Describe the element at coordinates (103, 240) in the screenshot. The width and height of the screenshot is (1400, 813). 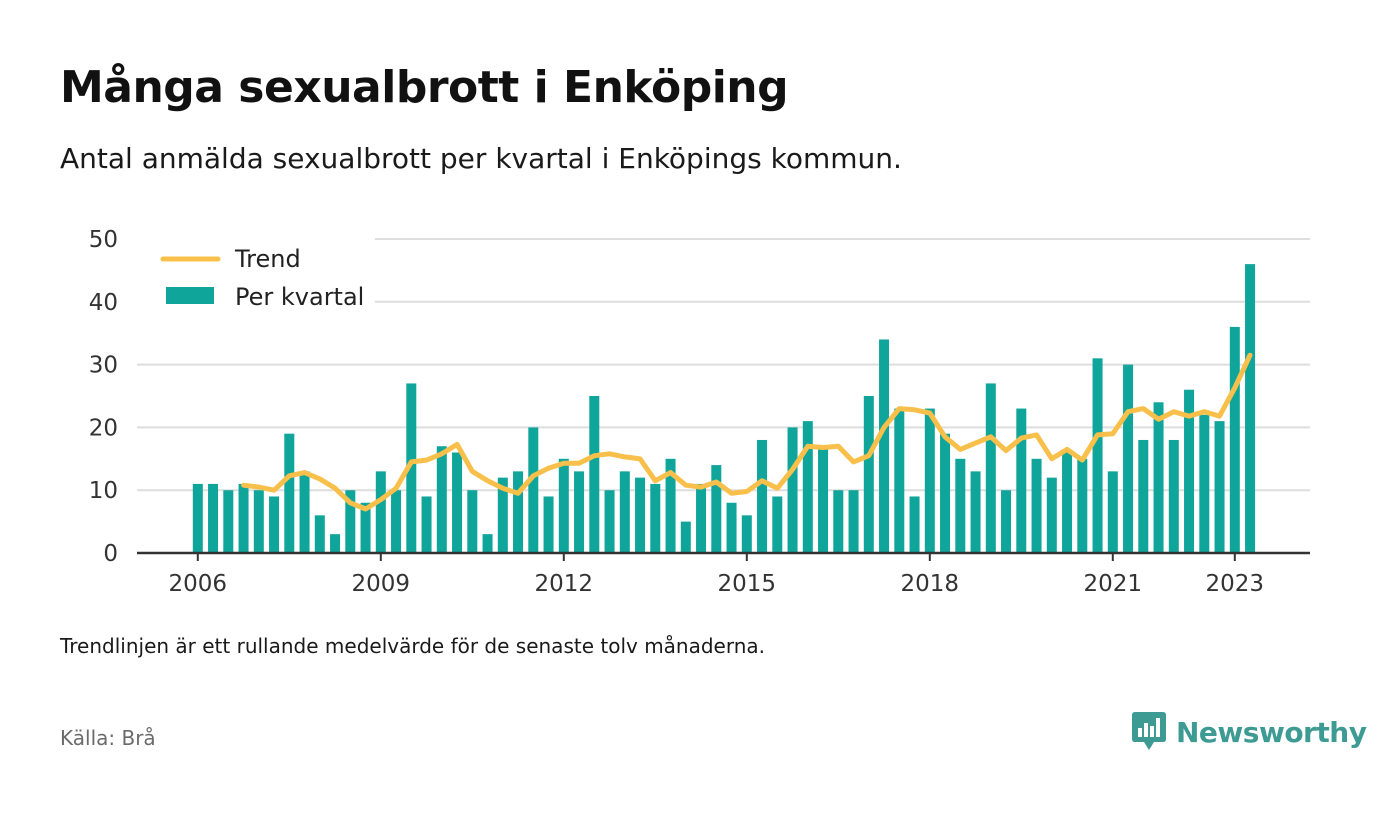
I see `y-tick-label: 50` at that location.